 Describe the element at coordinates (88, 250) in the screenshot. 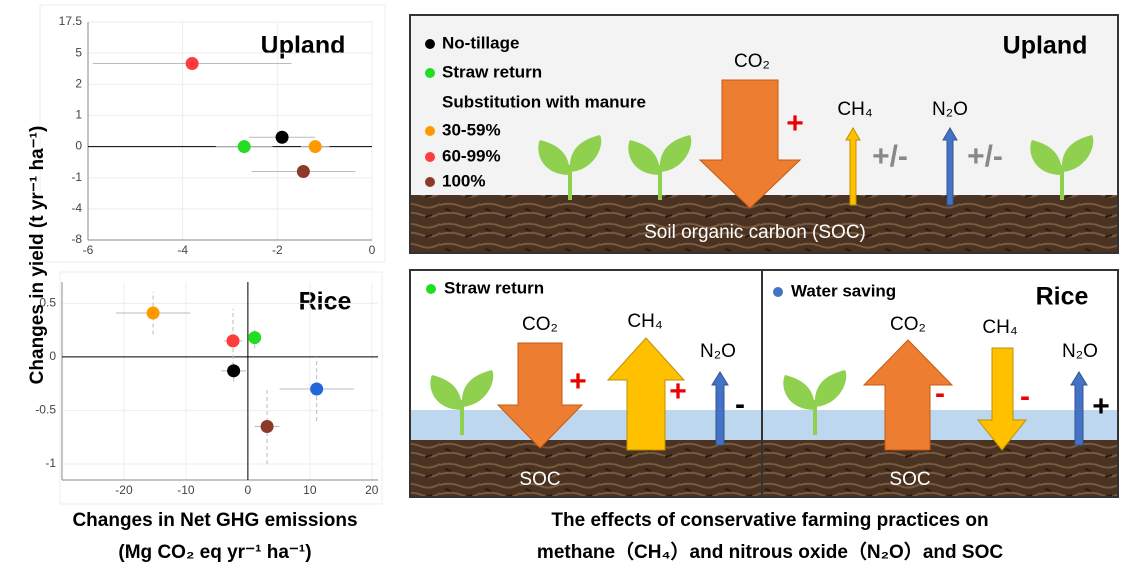

I see `x-tick-label: -6` at that location.